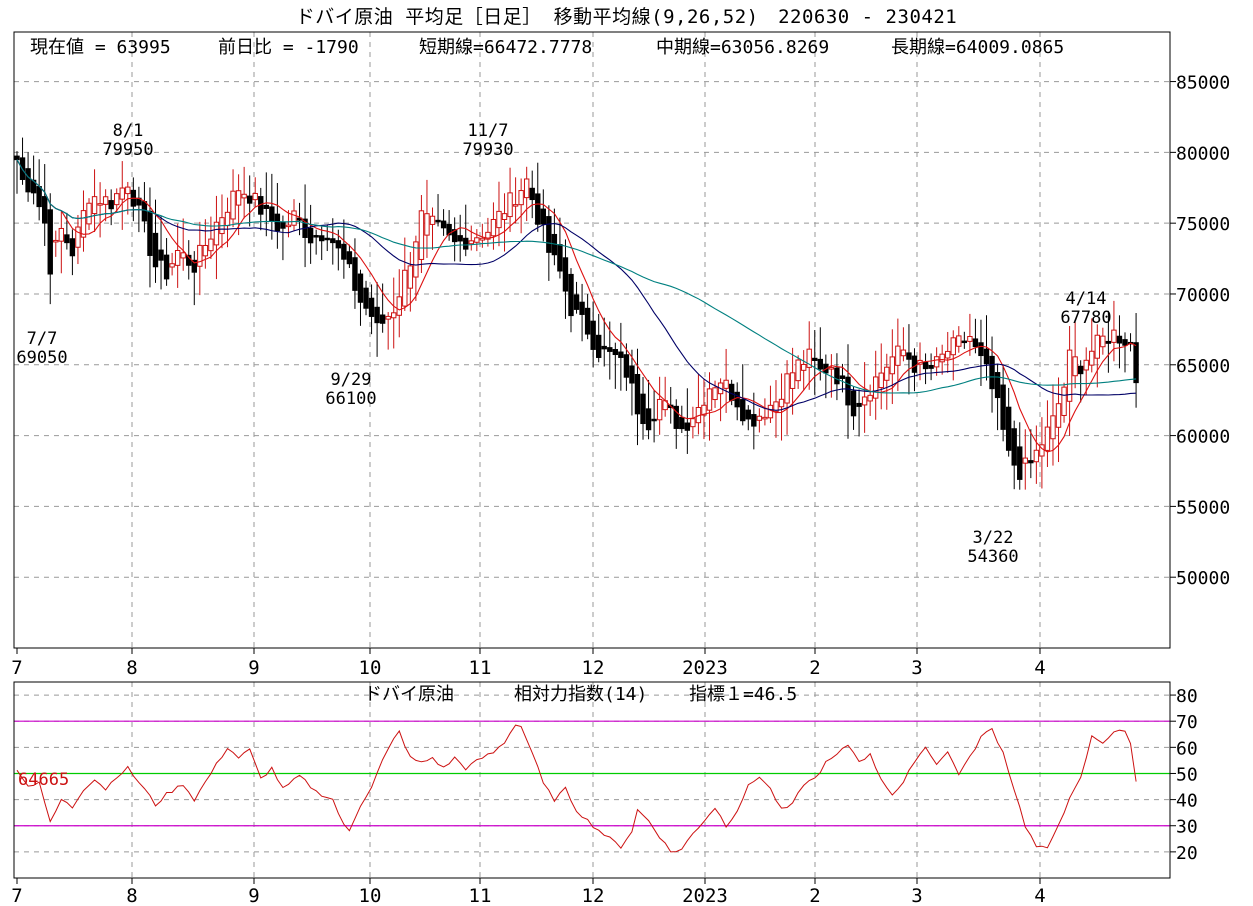  I want to click on rsi-x-tick-label: 12, so click(593, 895).